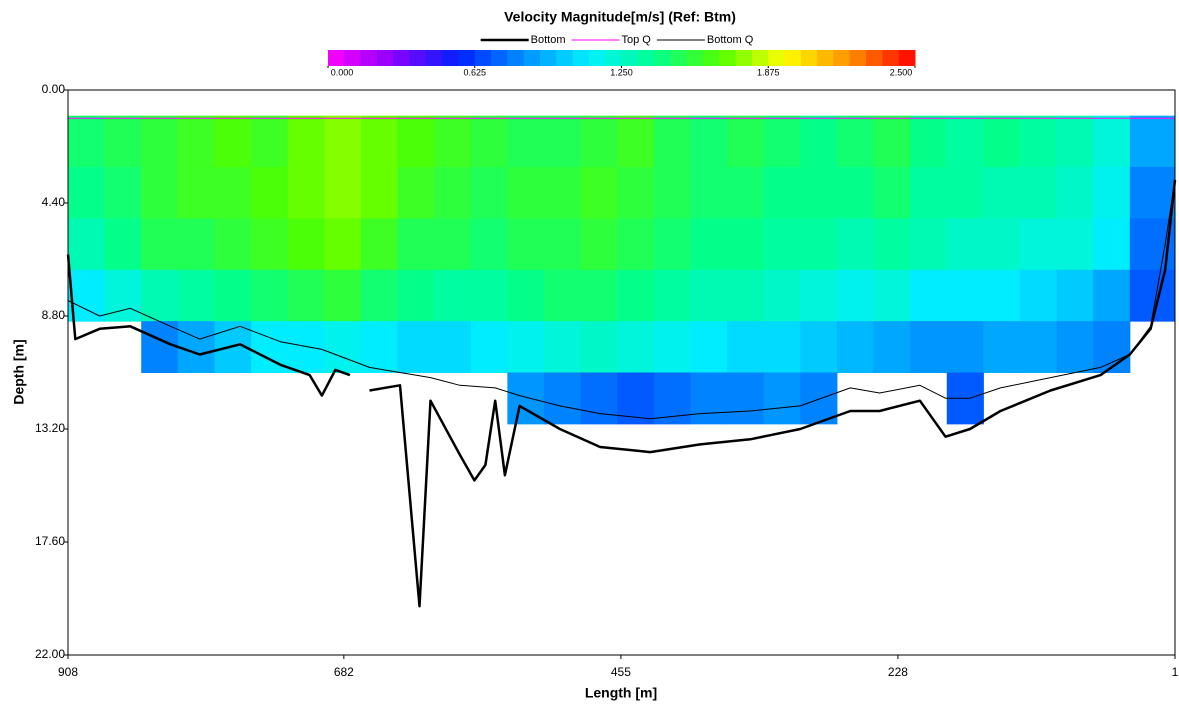  Describe the element at coordinates (50, 541) in the screenshot. I see `y-tick-label: 17.60` at that location.